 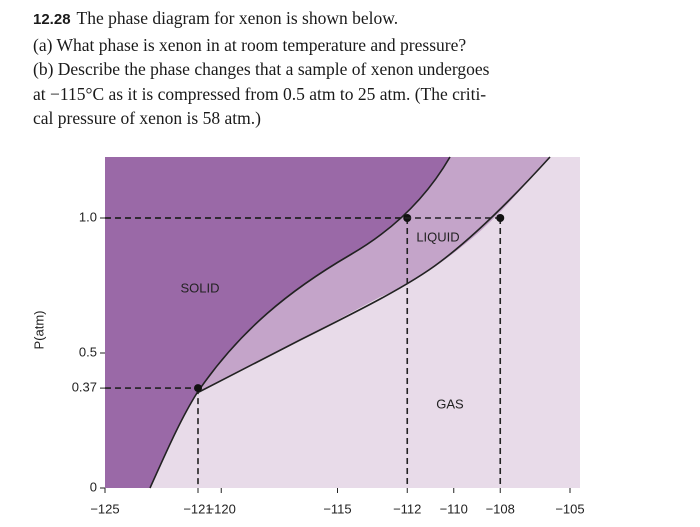 I want to click on y-tick-label: 0.5, so click(x=88, y=351).